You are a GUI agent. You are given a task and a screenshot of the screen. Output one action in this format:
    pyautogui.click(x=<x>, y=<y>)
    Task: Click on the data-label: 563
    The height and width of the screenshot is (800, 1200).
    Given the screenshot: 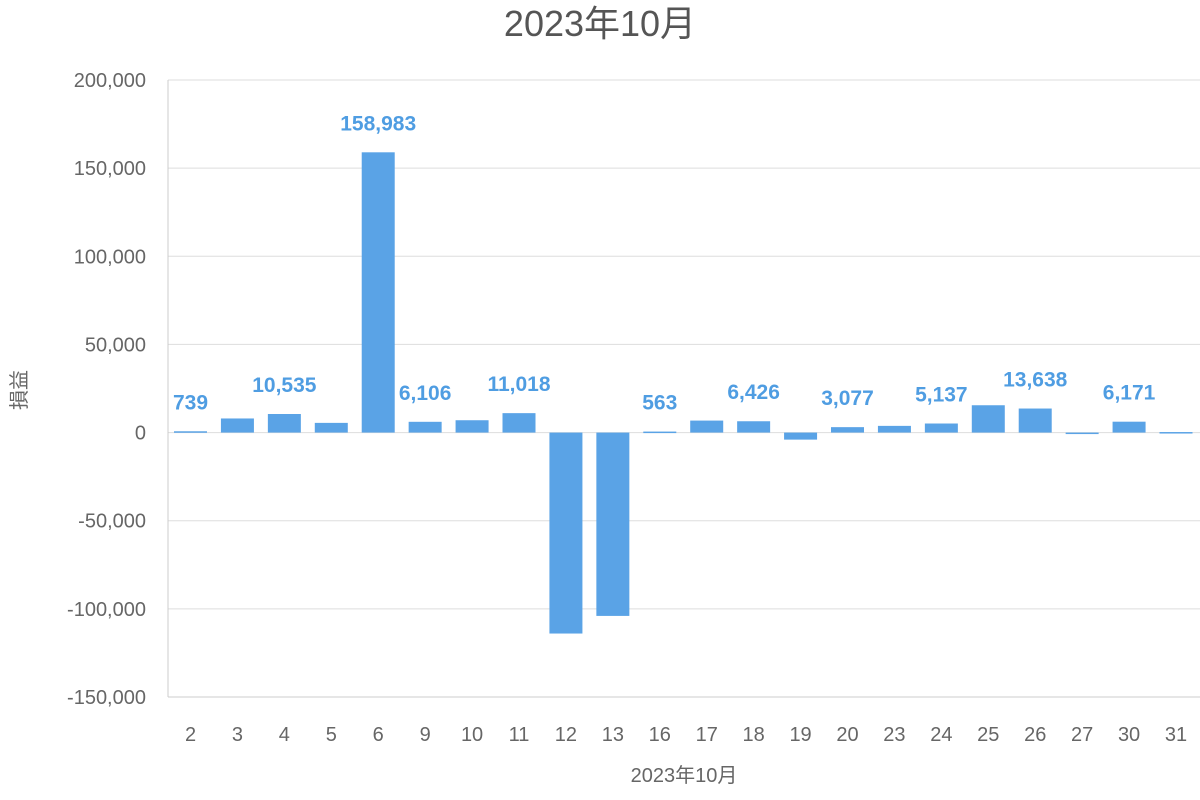 What is the action you would take?
    pyautogui.click(x=659, y=403)
    